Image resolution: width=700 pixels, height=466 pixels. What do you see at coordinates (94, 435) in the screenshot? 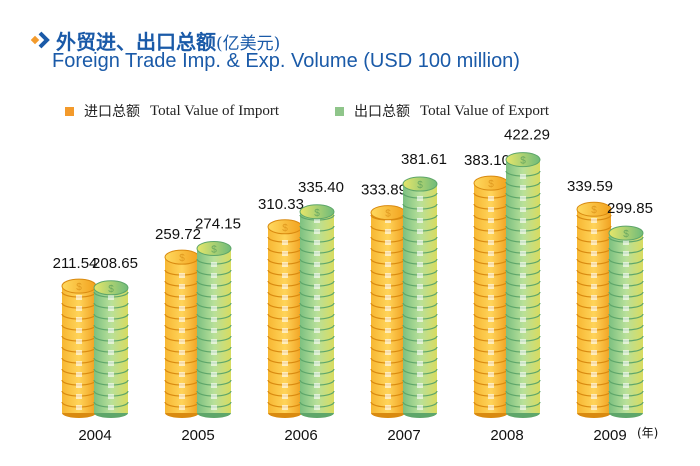
I see `year-label: 2004` at bounding box center [94, 435].